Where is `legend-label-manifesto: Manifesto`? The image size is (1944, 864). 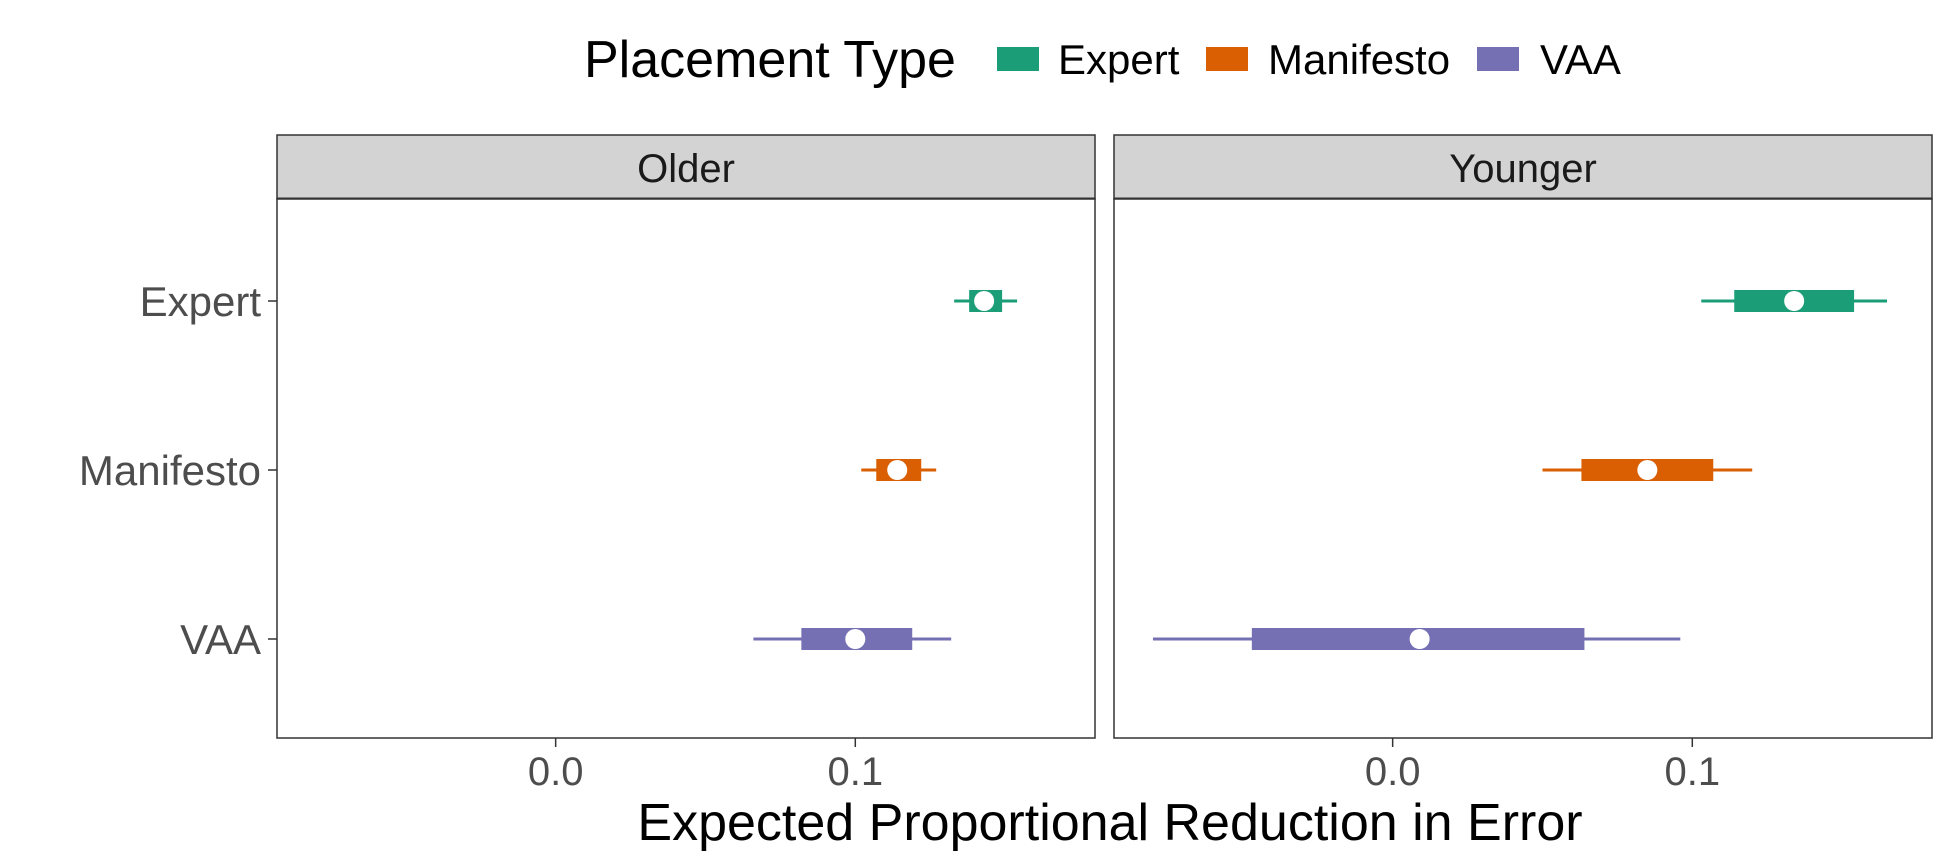
legend-label-manifesto: Manifesto is located at coordinates (1359, 59).